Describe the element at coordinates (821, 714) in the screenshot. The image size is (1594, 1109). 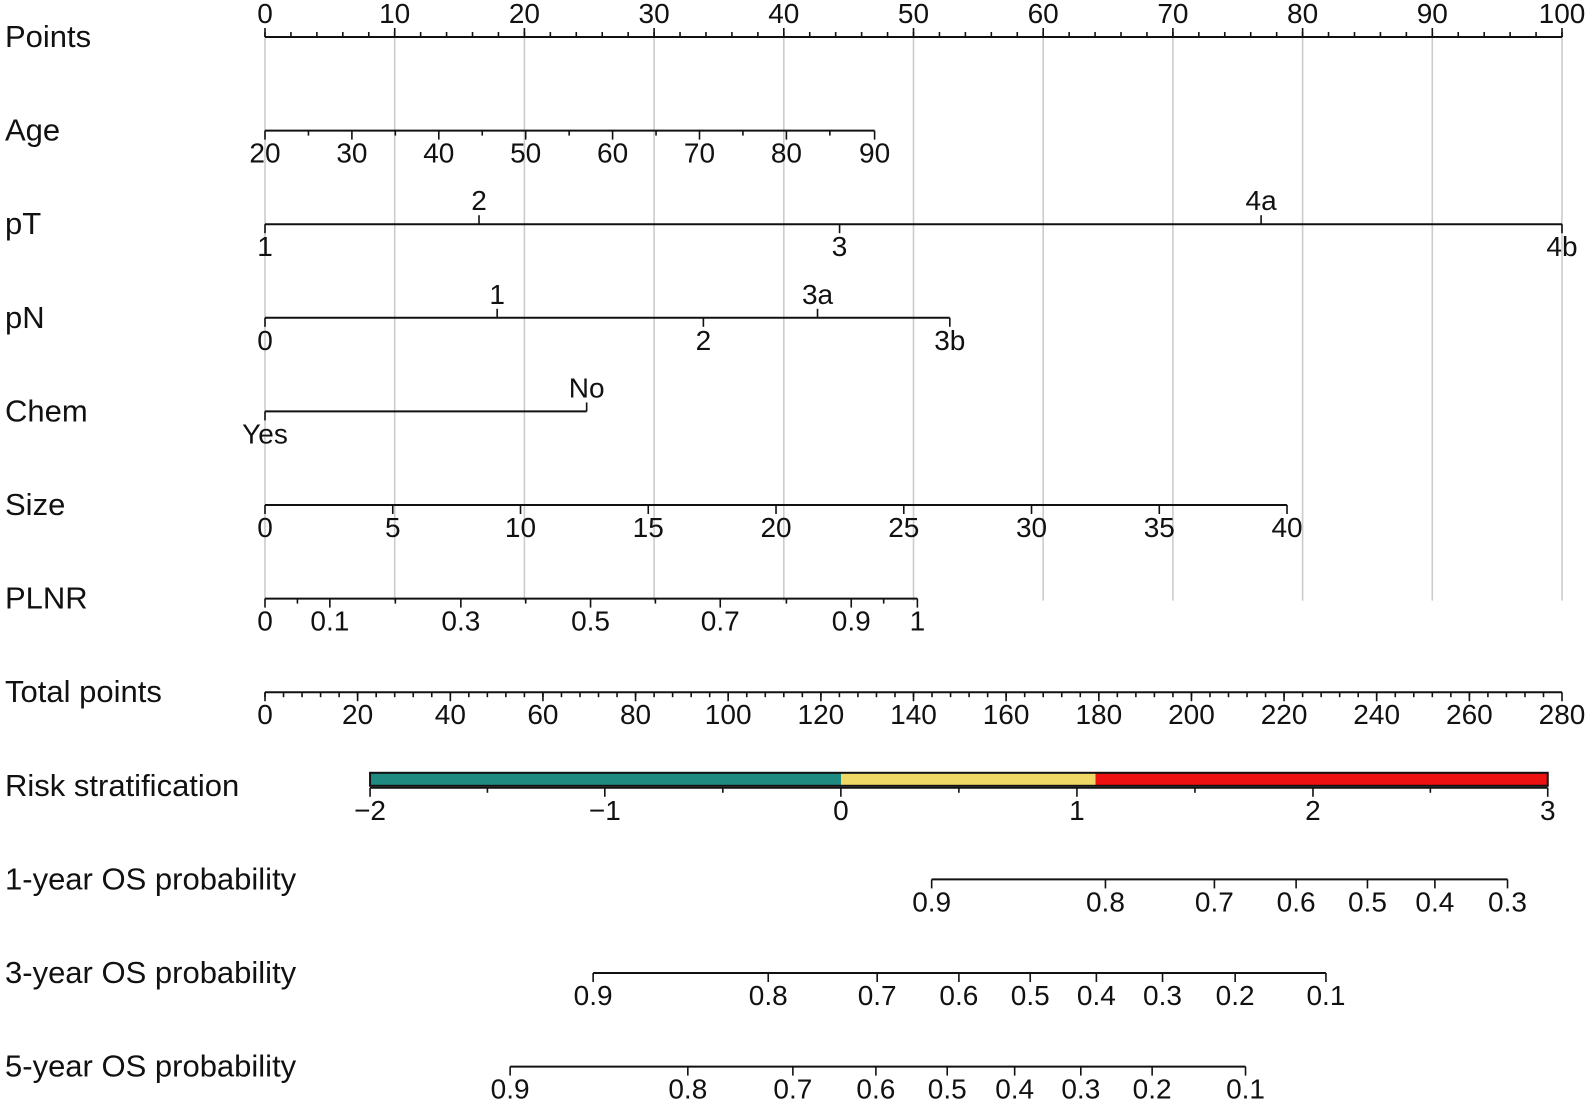
I see `tick-label-total: 120` at that location.